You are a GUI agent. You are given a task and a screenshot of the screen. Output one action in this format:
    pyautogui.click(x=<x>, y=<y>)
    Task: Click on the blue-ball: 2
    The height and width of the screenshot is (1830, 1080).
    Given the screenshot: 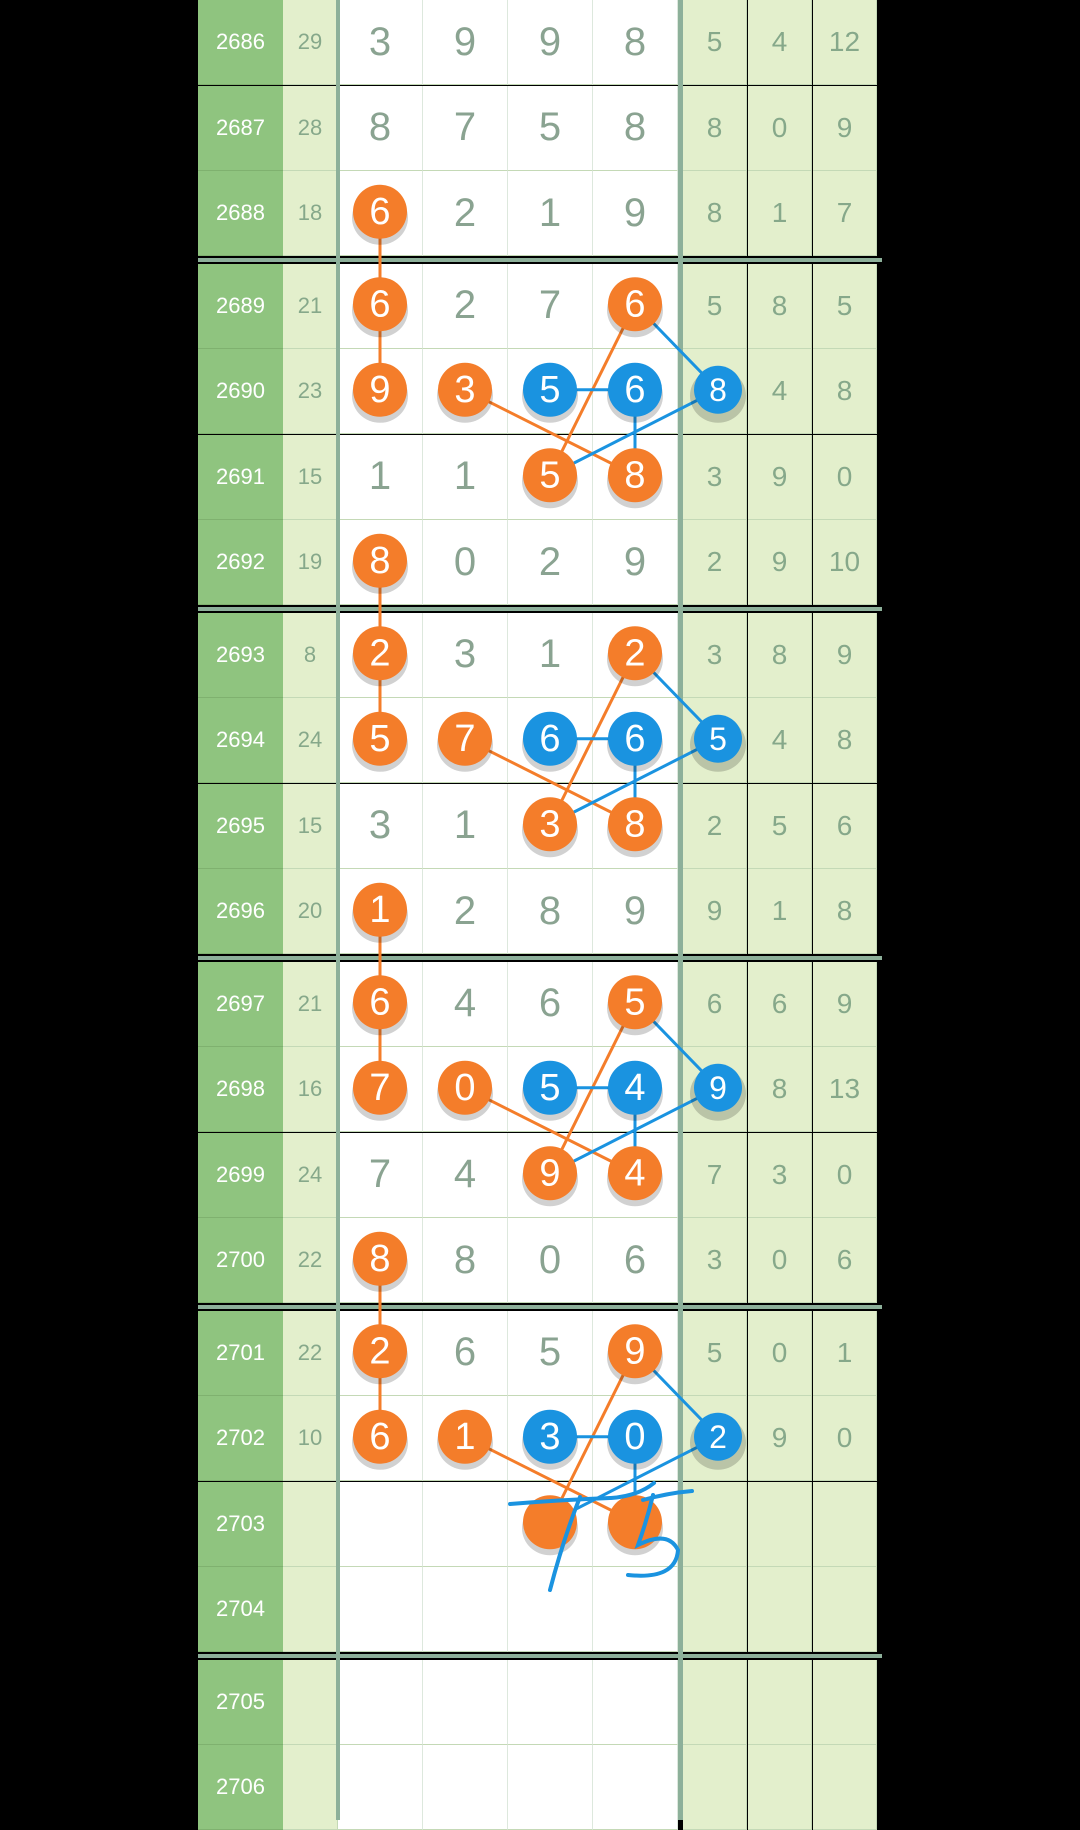 What is the action you would take?
    pyautogui.click(x=718, y=1441)
    